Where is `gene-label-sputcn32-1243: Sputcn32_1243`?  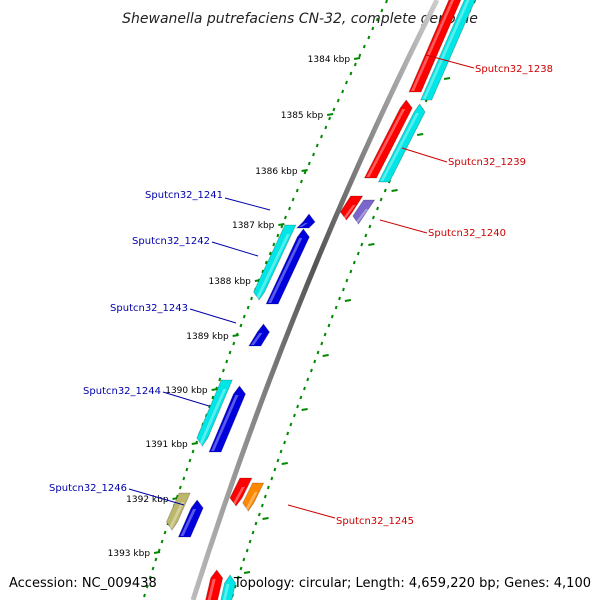 gene-label-sputcn32-1243: Sputcn32_1243 is located at coordinates (149, 308).